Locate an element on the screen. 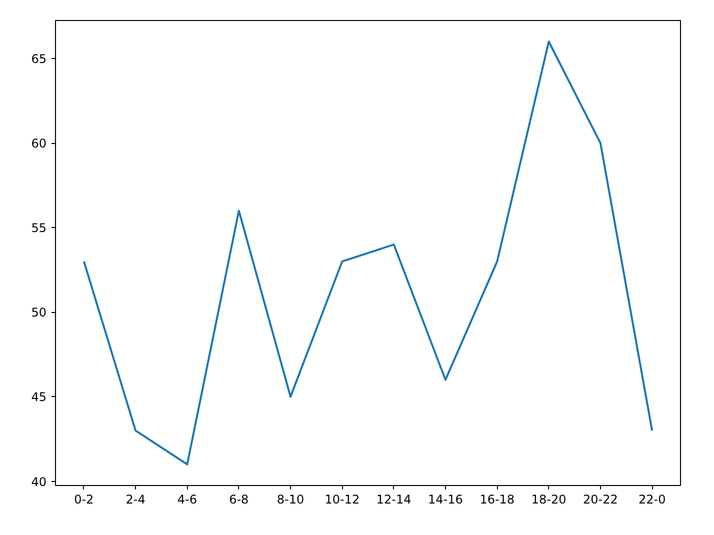  y-tick-label: 45 is located at coordinates (39, 397).